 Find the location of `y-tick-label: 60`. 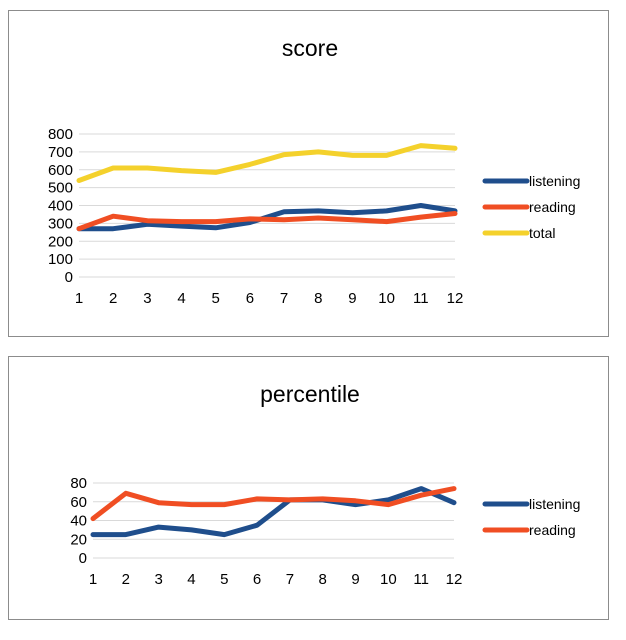

y-tick-label: 60 is located at coordinates (78, 502).